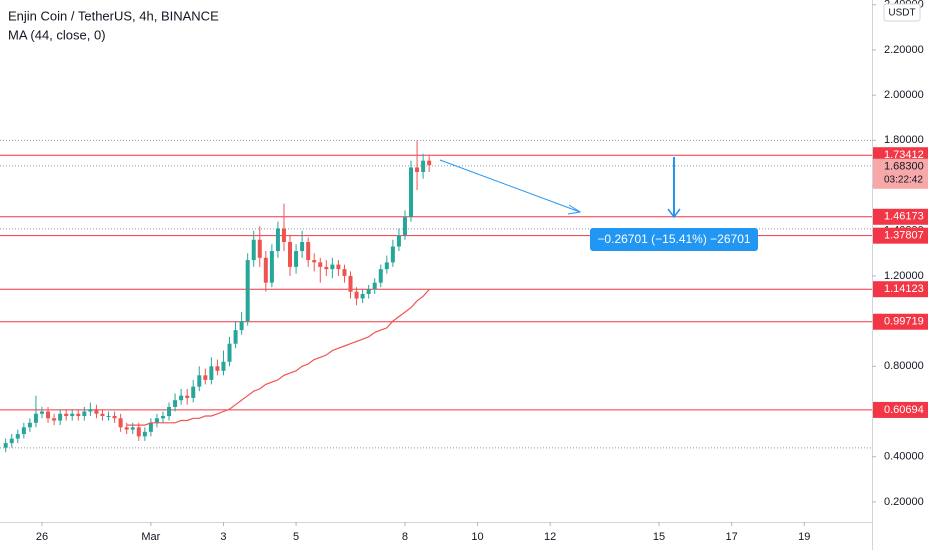 The height and width of the screenshot is (550, 932). Describe the element at coordinates (904, 155) in the screenshot. I see `level-label: 1.73412` at that location.